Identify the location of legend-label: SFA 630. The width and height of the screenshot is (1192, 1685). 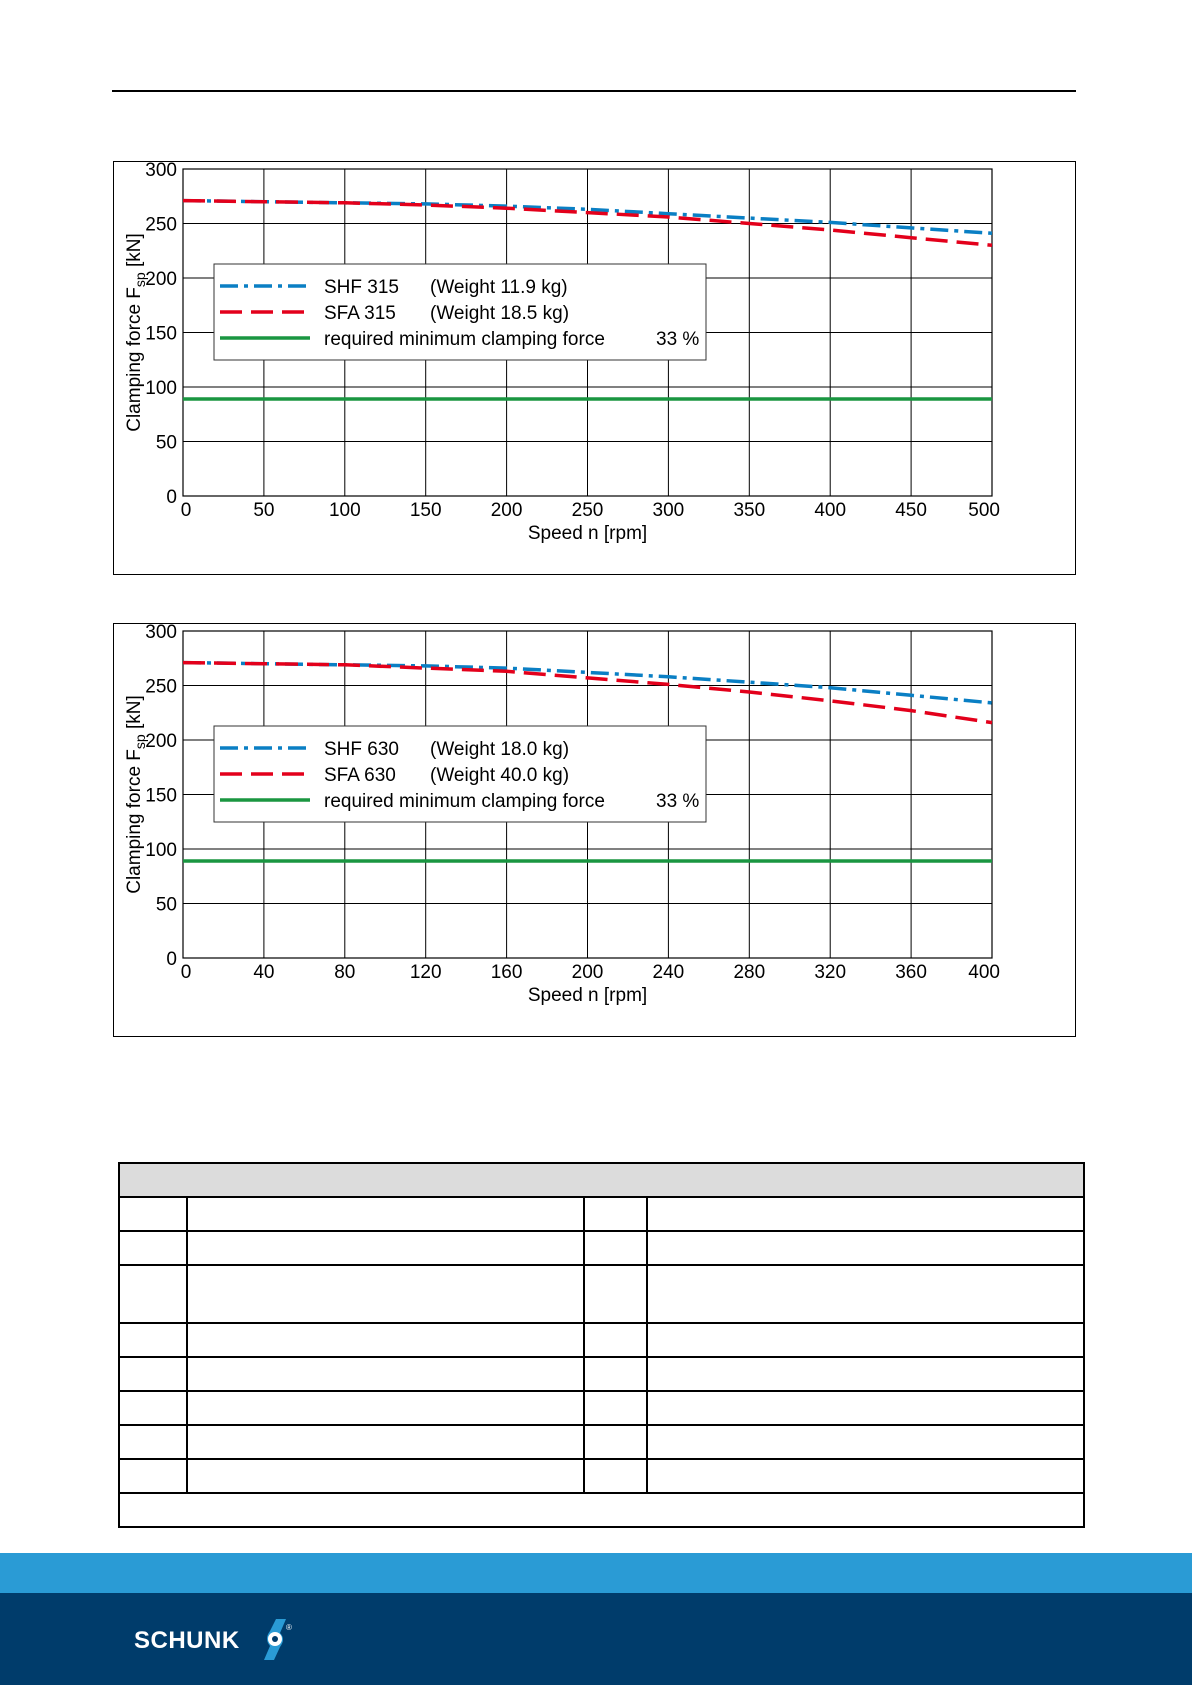
(360, 775).